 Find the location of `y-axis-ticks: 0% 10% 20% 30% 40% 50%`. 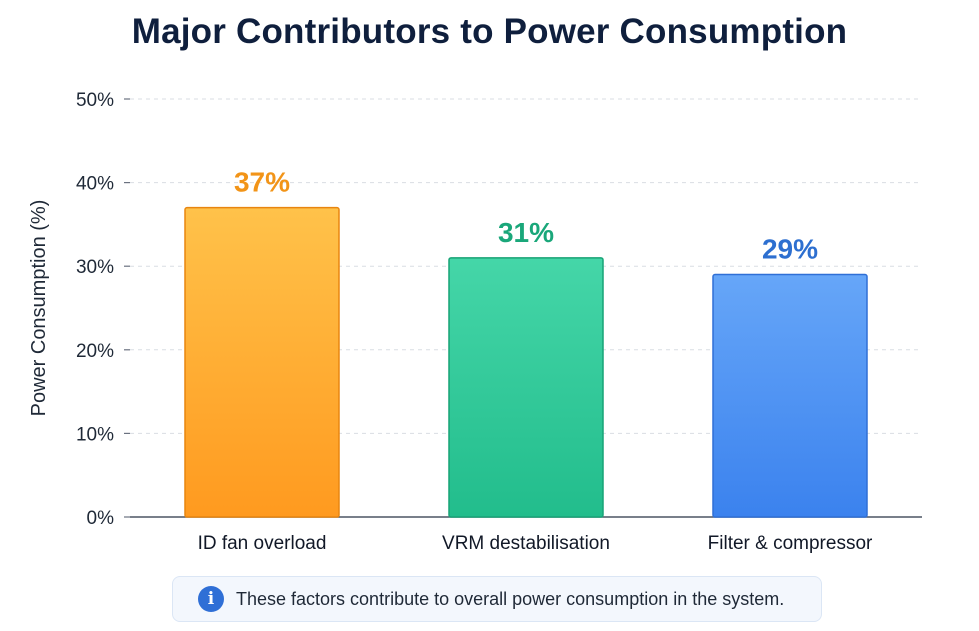

y-axis-ticks: 0% 10% 20% 30% 40% 50% is located at coordinates (103, 309).